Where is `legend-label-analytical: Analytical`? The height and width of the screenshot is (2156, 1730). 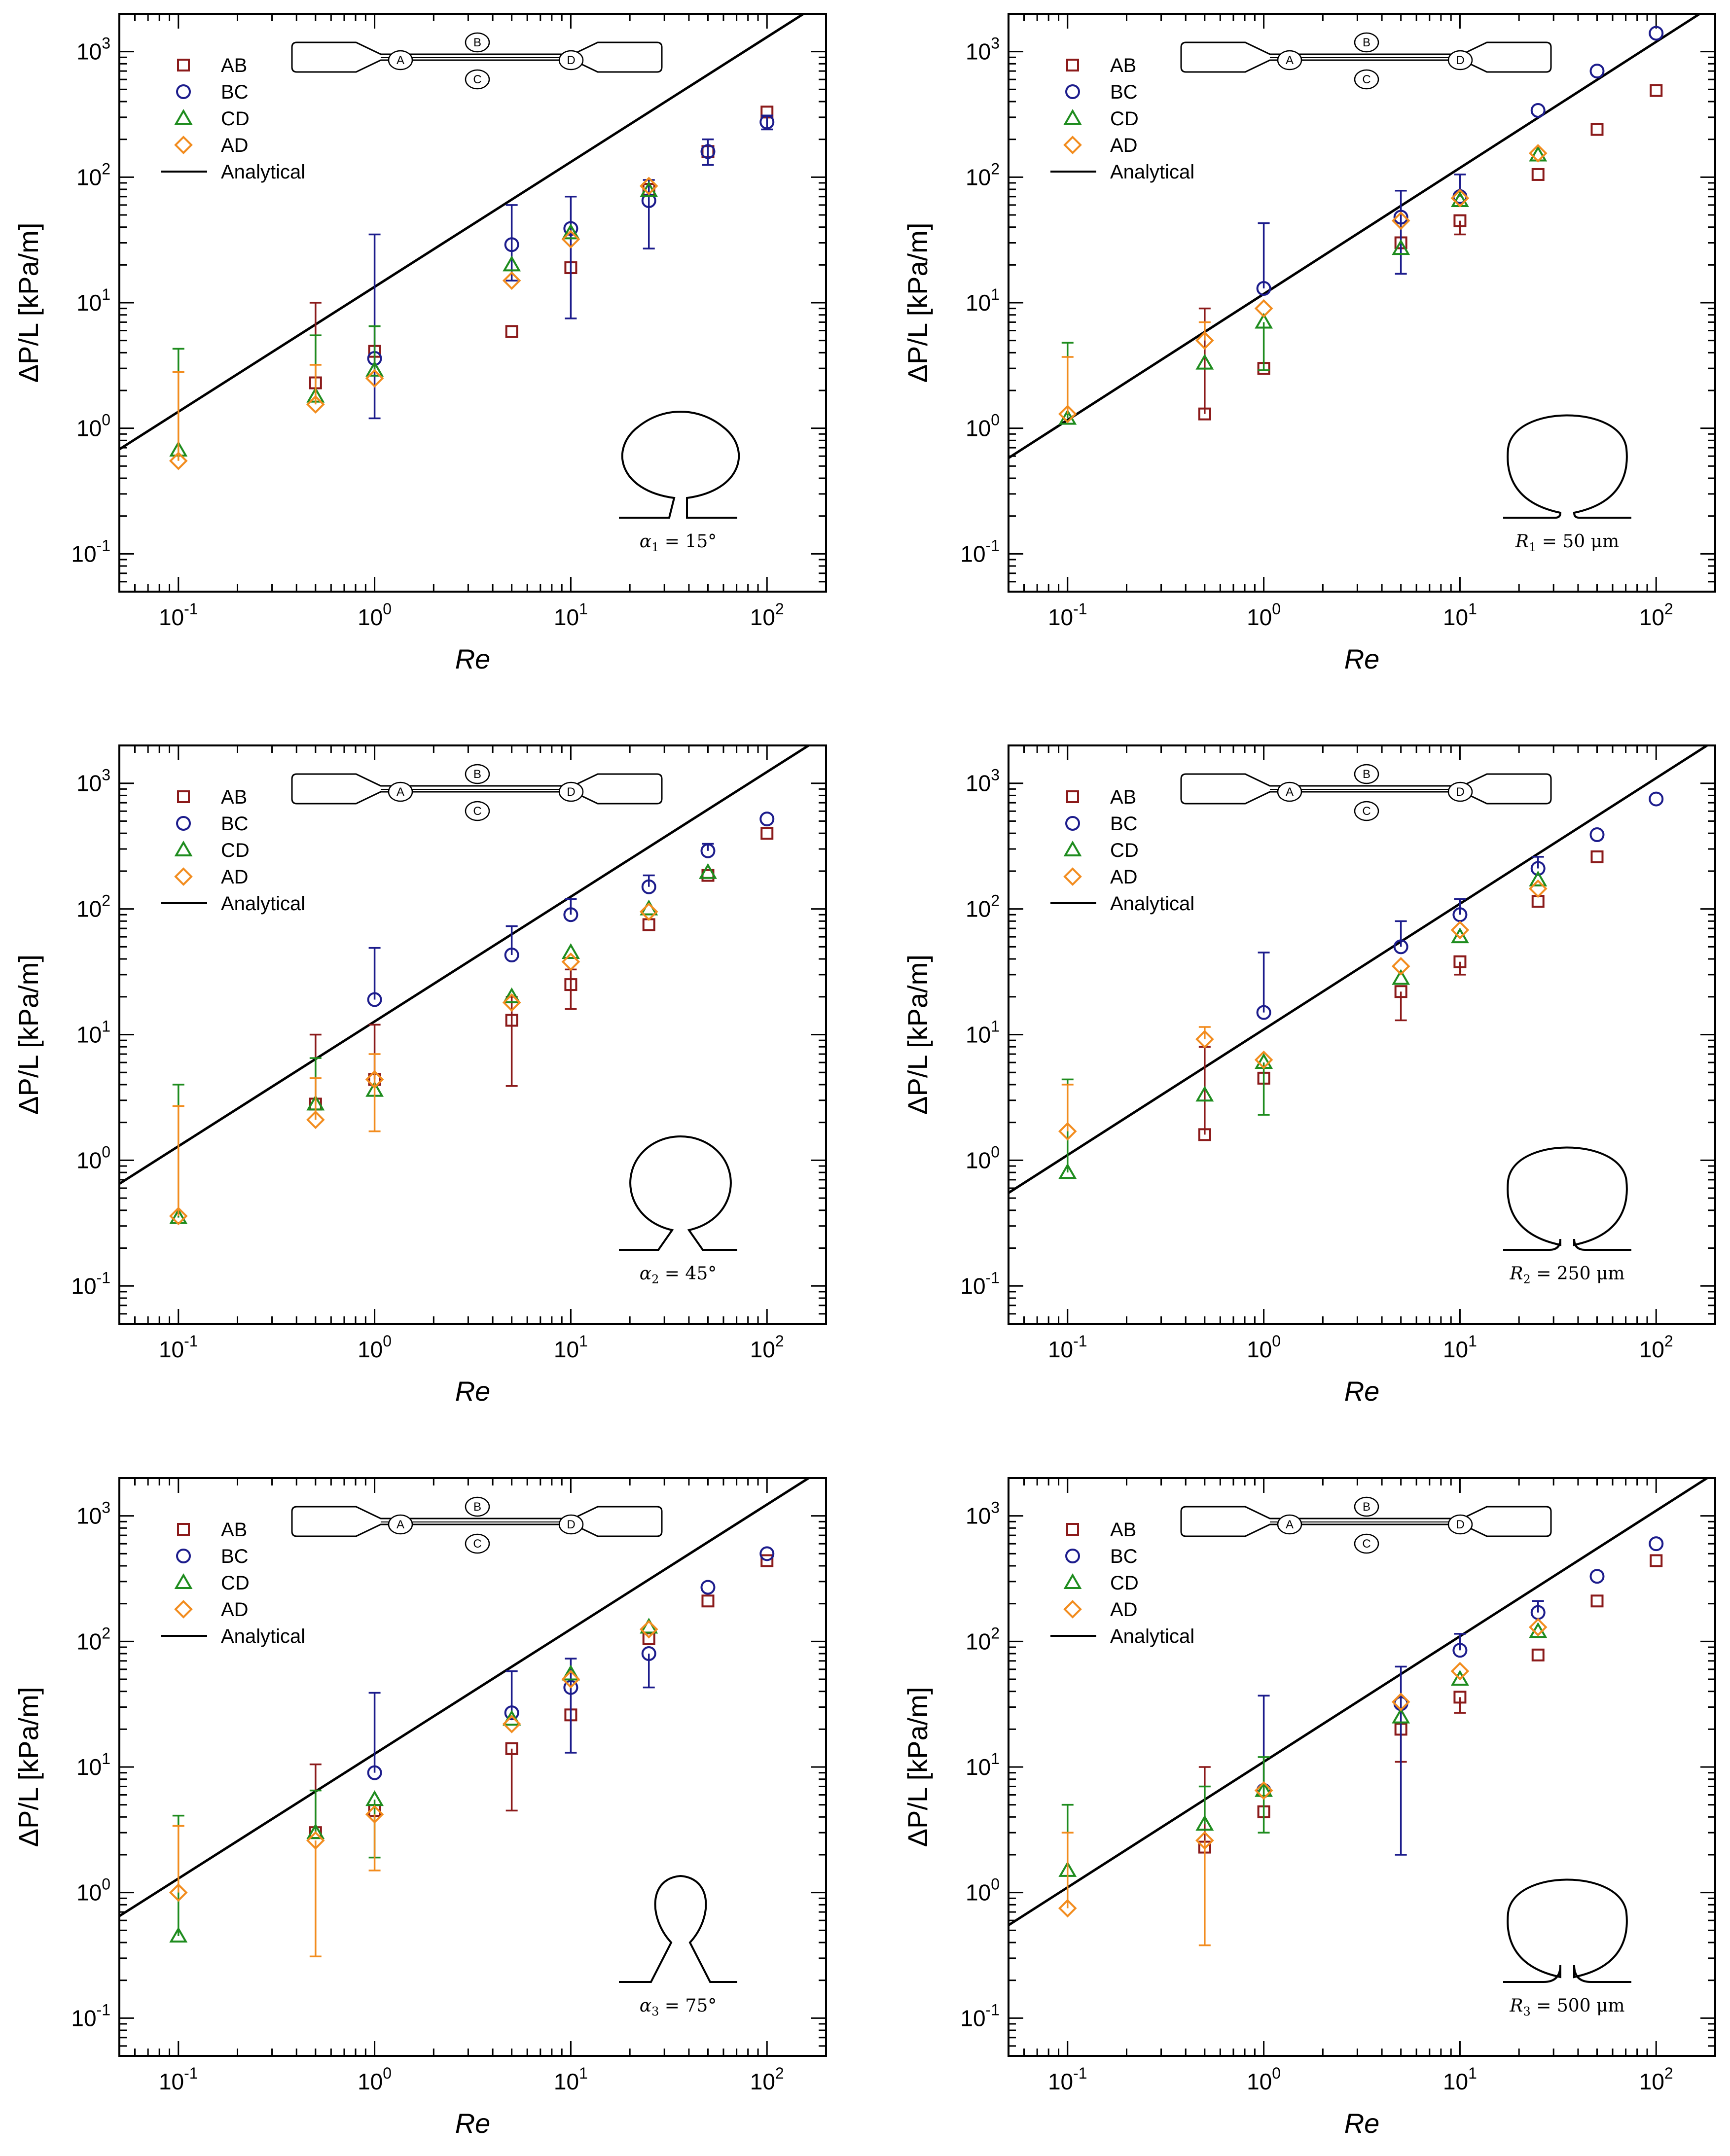 legend-label-analytical: Analytical is located at coordinates (263, 172).